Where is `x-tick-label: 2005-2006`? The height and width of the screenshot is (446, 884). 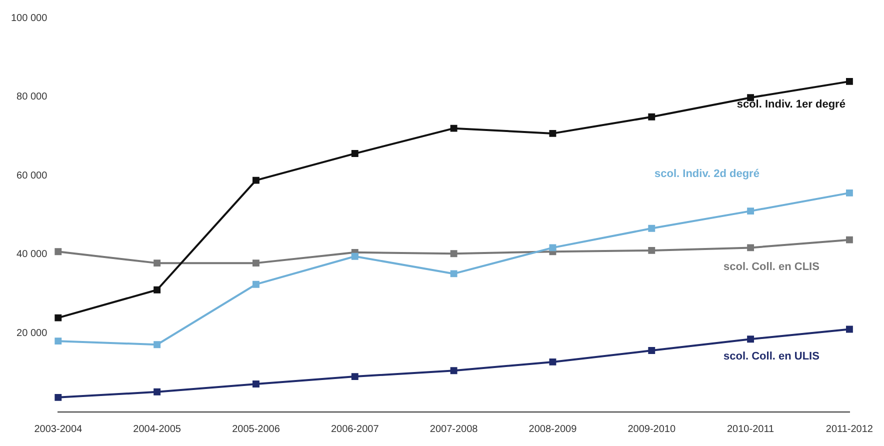 x-tick-label: 2005-2006 is located at coordinates (256, 429).